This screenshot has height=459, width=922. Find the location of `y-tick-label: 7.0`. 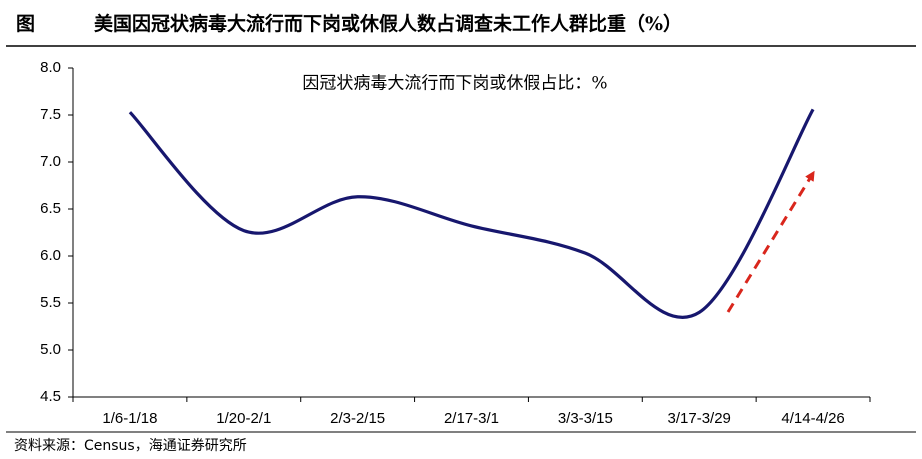

y-tick-label: 7.0 is located at coordinates (50, 161).